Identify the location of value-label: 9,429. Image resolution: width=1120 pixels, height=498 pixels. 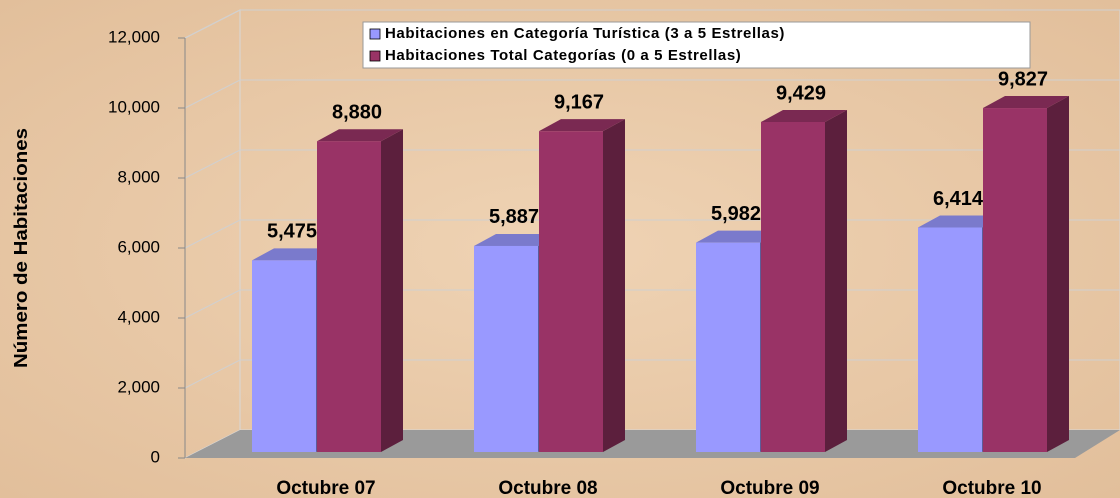
(801, 93).